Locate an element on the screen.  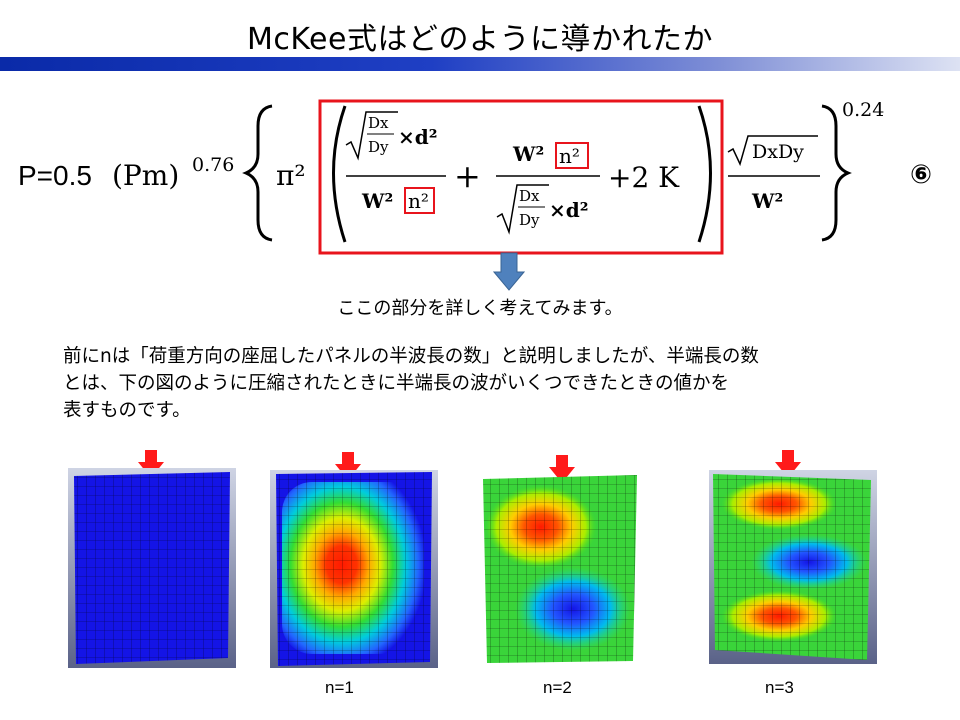
frac3-sqrt-sign is located at coordinates (772, 151).